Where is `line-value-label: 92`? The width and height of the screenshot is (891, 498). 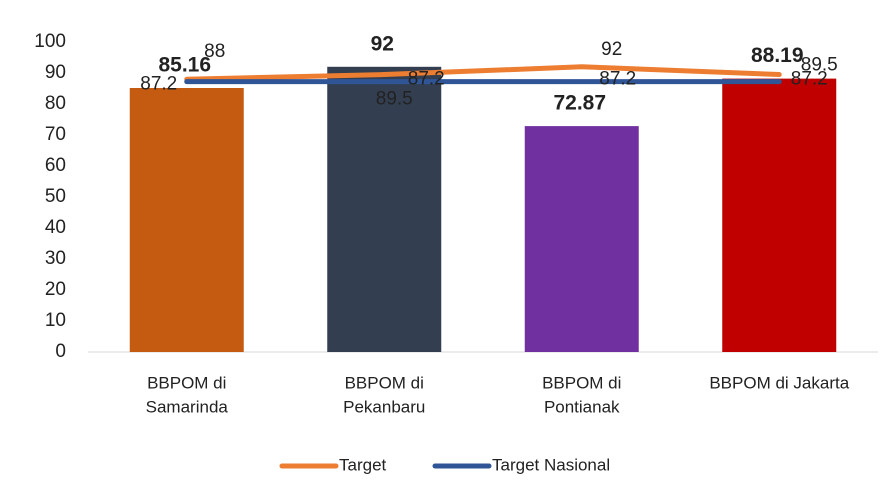
line-value-label: 92 is located at coordinates (611, 49).